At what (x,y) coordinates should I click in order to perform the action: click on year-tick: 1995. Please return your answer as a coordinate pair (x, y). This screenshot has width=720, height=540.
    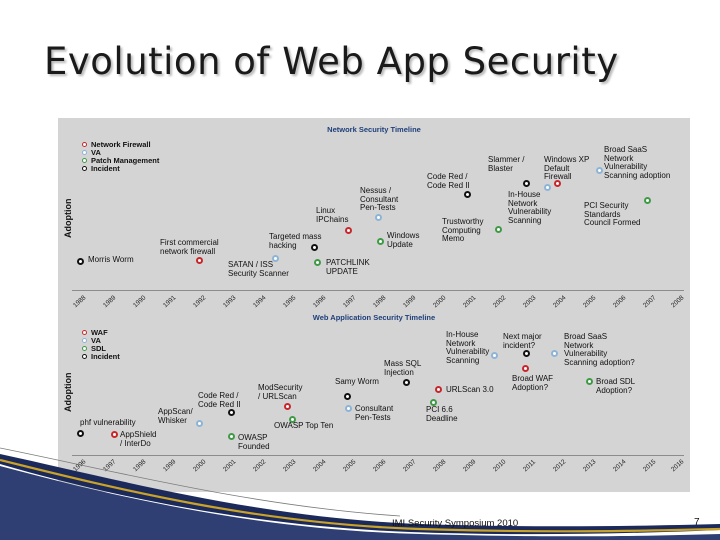
    Looking at the image, I should click on (290, 302).